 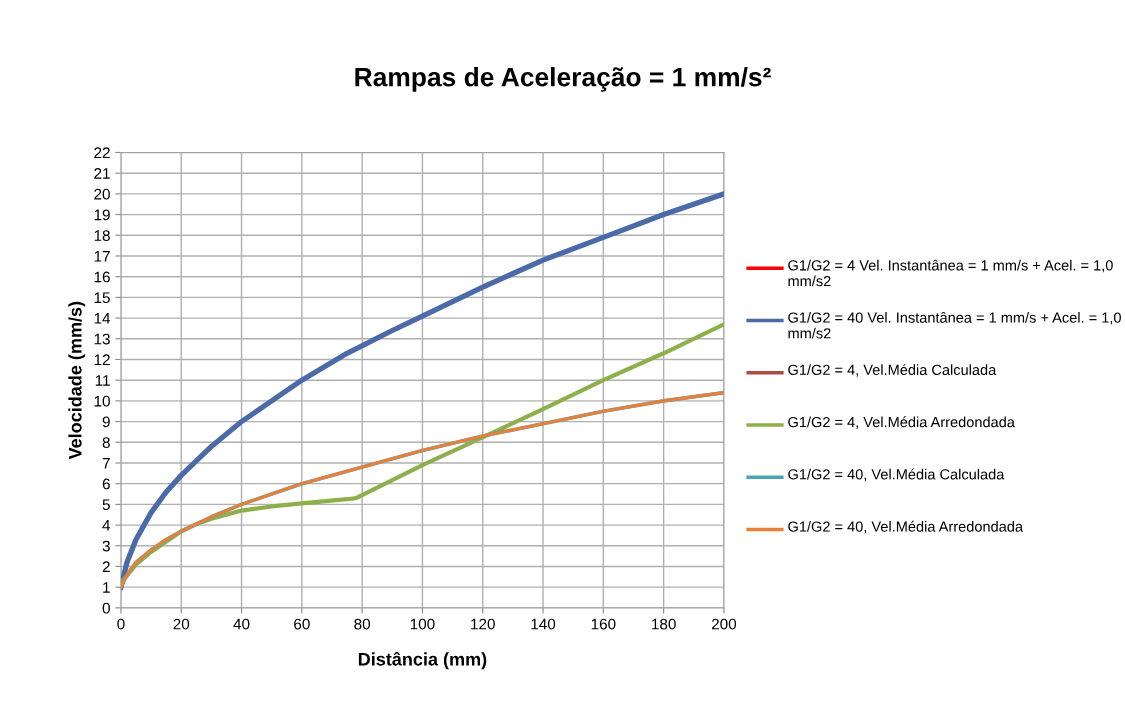 What do you see at coordinates (950, 273) in the screenshot?
I see `legend-label: G1/G2 = 4 Vel. Instantânea = 1 mm/s + Acel. = 1,0 mm/s2` at bounding box center [950, 273].